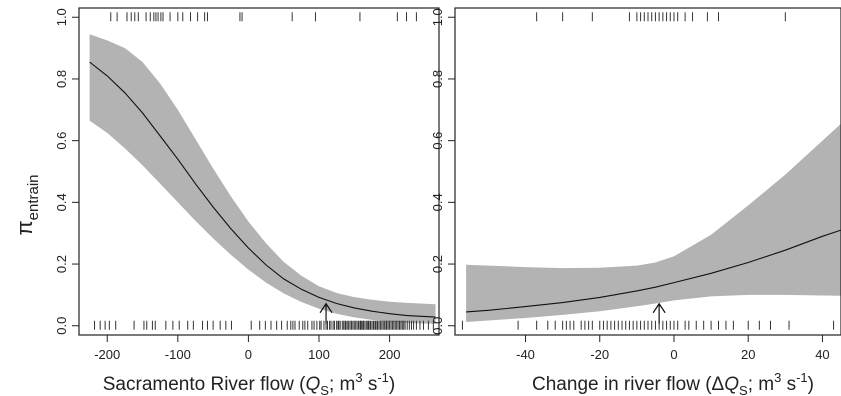 This screenshot has width=841, height=396. I want to click on y-axis-title-subscript: entrain, so click(33, 197).